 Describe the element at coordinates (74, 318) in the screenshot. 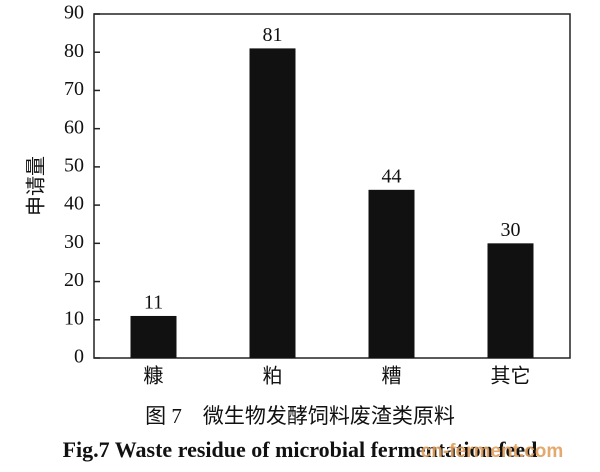

I see `y-tick-label: 10` at that location.